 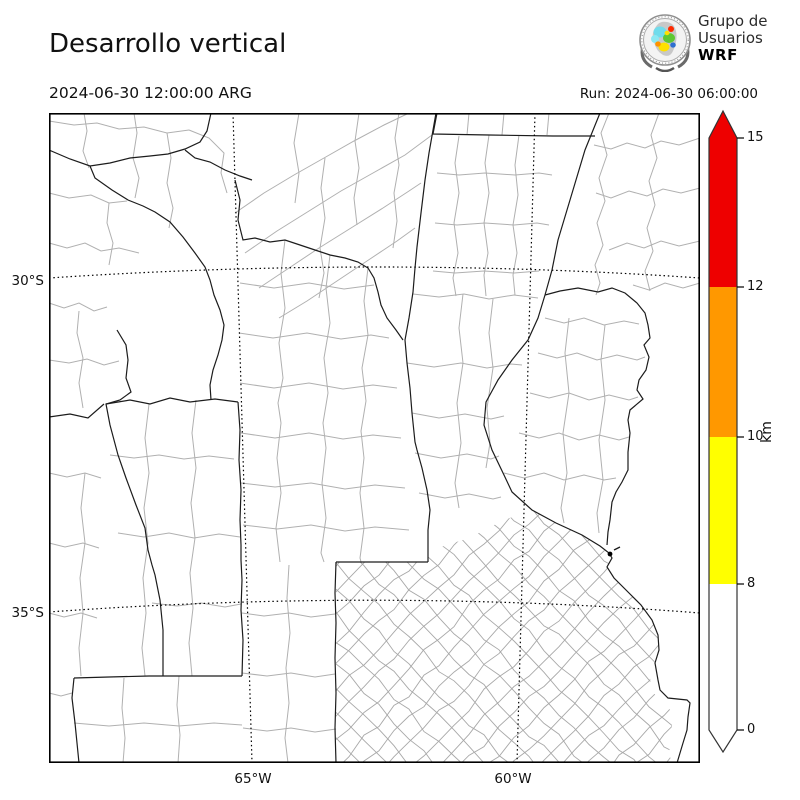 I want to click on logo-caption: Grupo de Usuarios WRF, so click(x=733, y=38).